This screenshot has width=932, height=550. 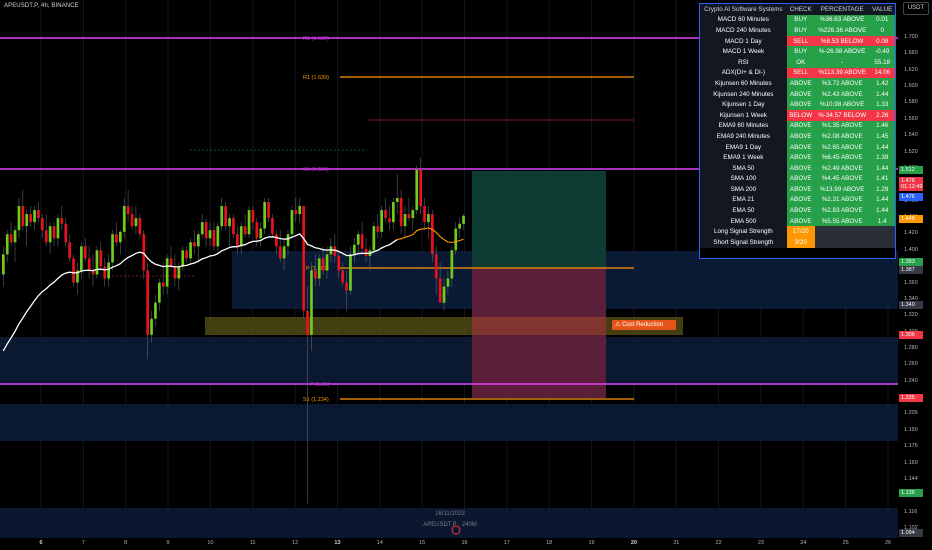 I want to click on signal-value: 17/20, so click(x=800, y=232).